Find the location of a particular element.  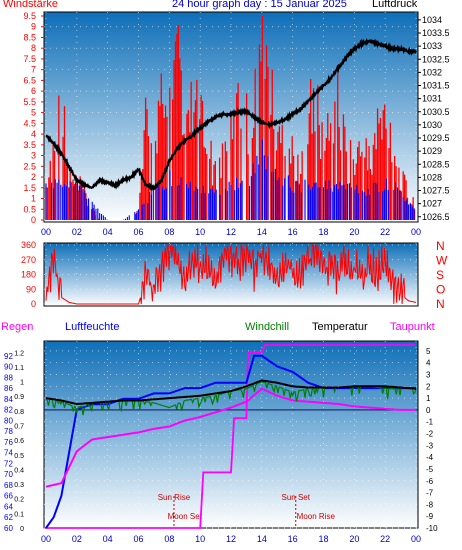

direction-compass-label: W is located at coordinates (442, 261).